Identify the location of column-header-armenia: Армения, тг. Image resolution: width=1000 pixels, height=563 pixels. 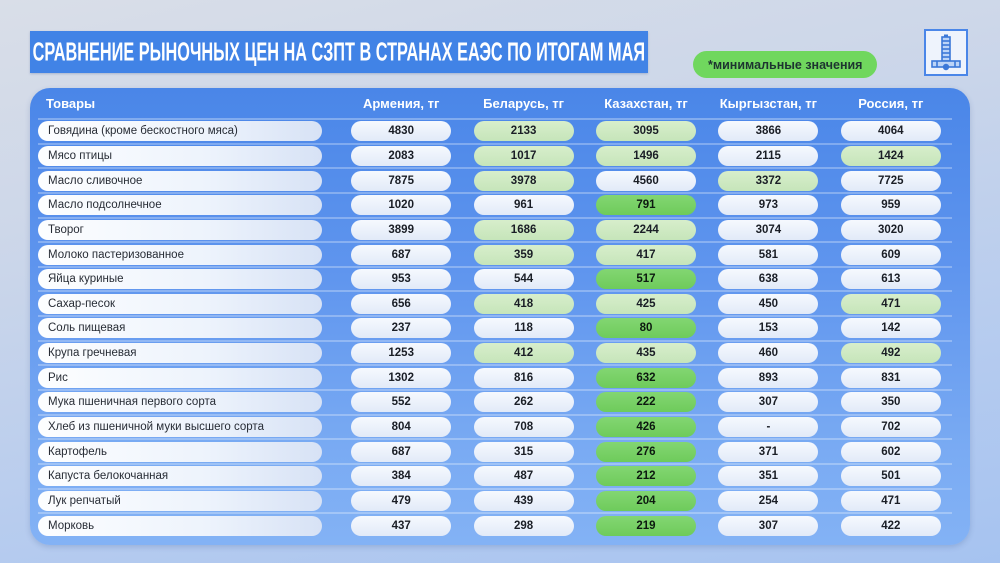
(401, 103).